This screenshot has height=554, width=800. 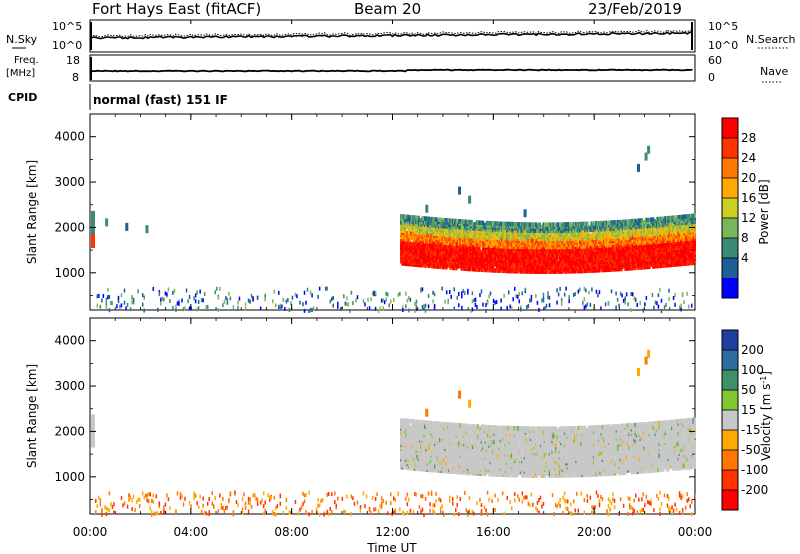 What do you see at coordinates (397, 69) in the screenshot?
I see `freq-panel: Freq. [MHz] 18 8 60 0 Nave` at bounding box center [397, 69].